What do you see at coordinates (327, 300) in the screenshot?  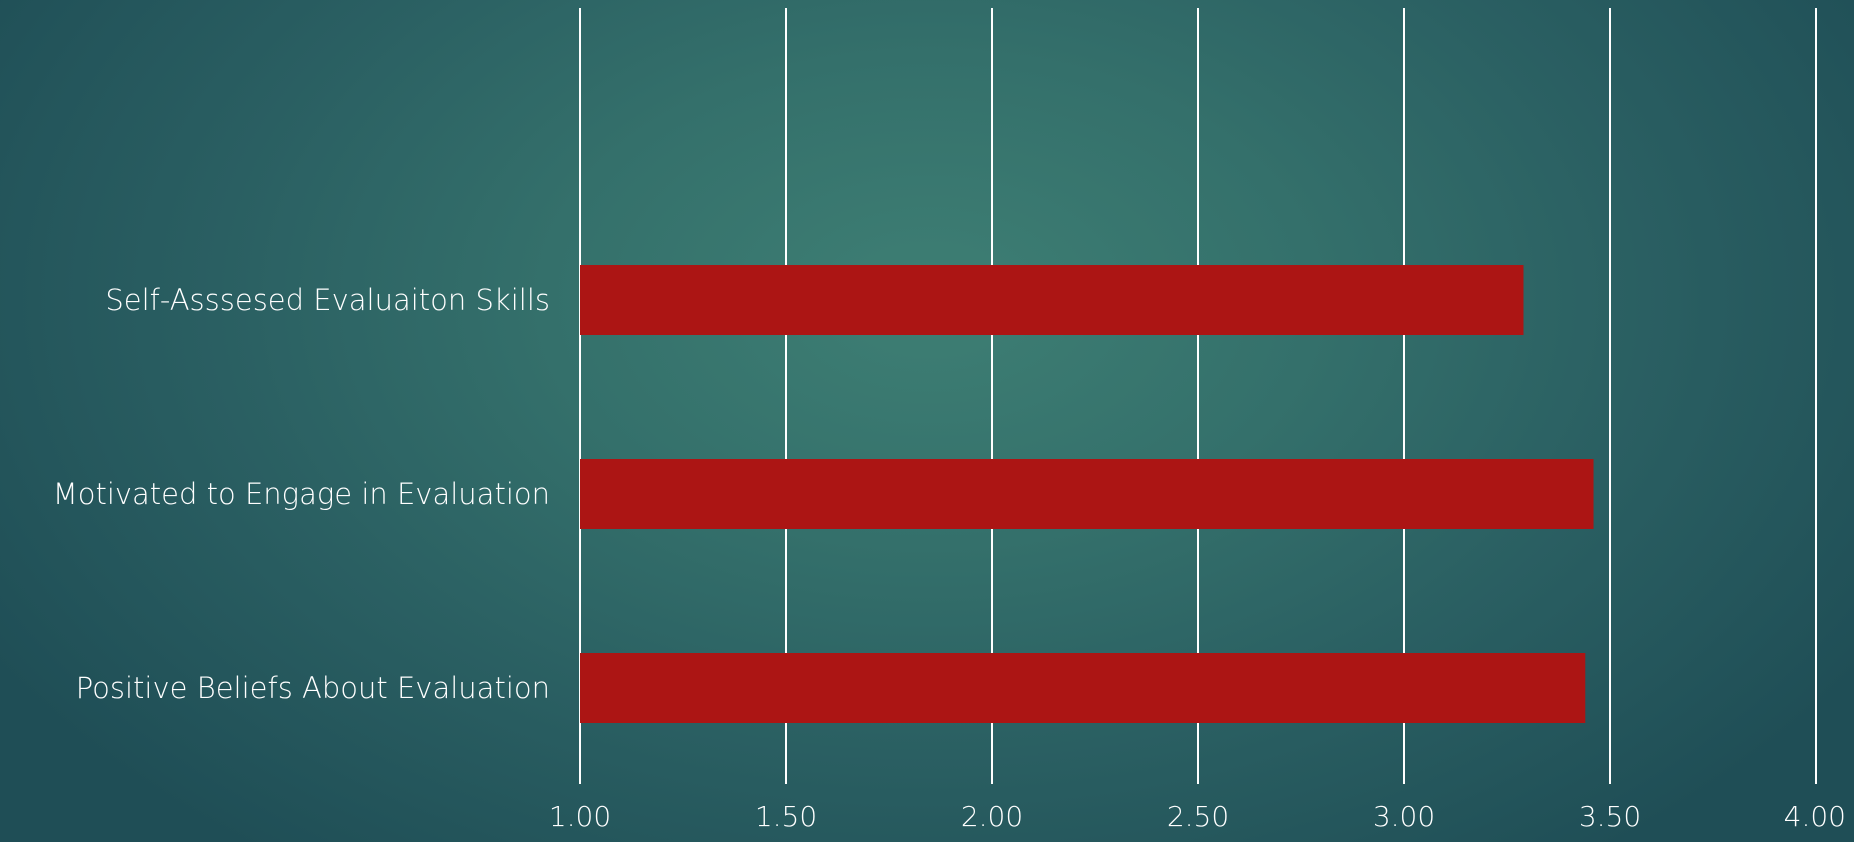 I see `category-label: Self-Asssesed Evaluaiton Skills` at bounding box center [327, 300].